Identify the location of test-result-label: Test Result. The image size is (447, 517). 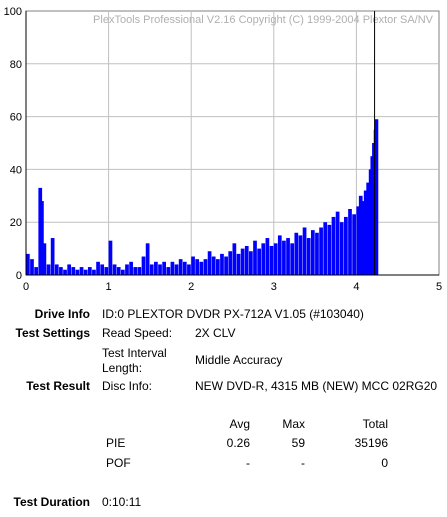
(58, 386).